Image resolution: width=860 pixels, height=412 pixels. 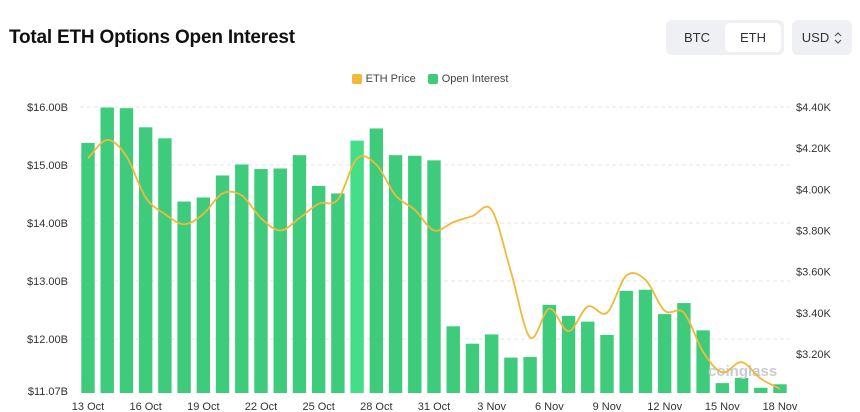 What do you see at coordinates (88, 406) in the screenshot?
I see `x-tick-label: 13 Oct` at bounding box center [88, 406].